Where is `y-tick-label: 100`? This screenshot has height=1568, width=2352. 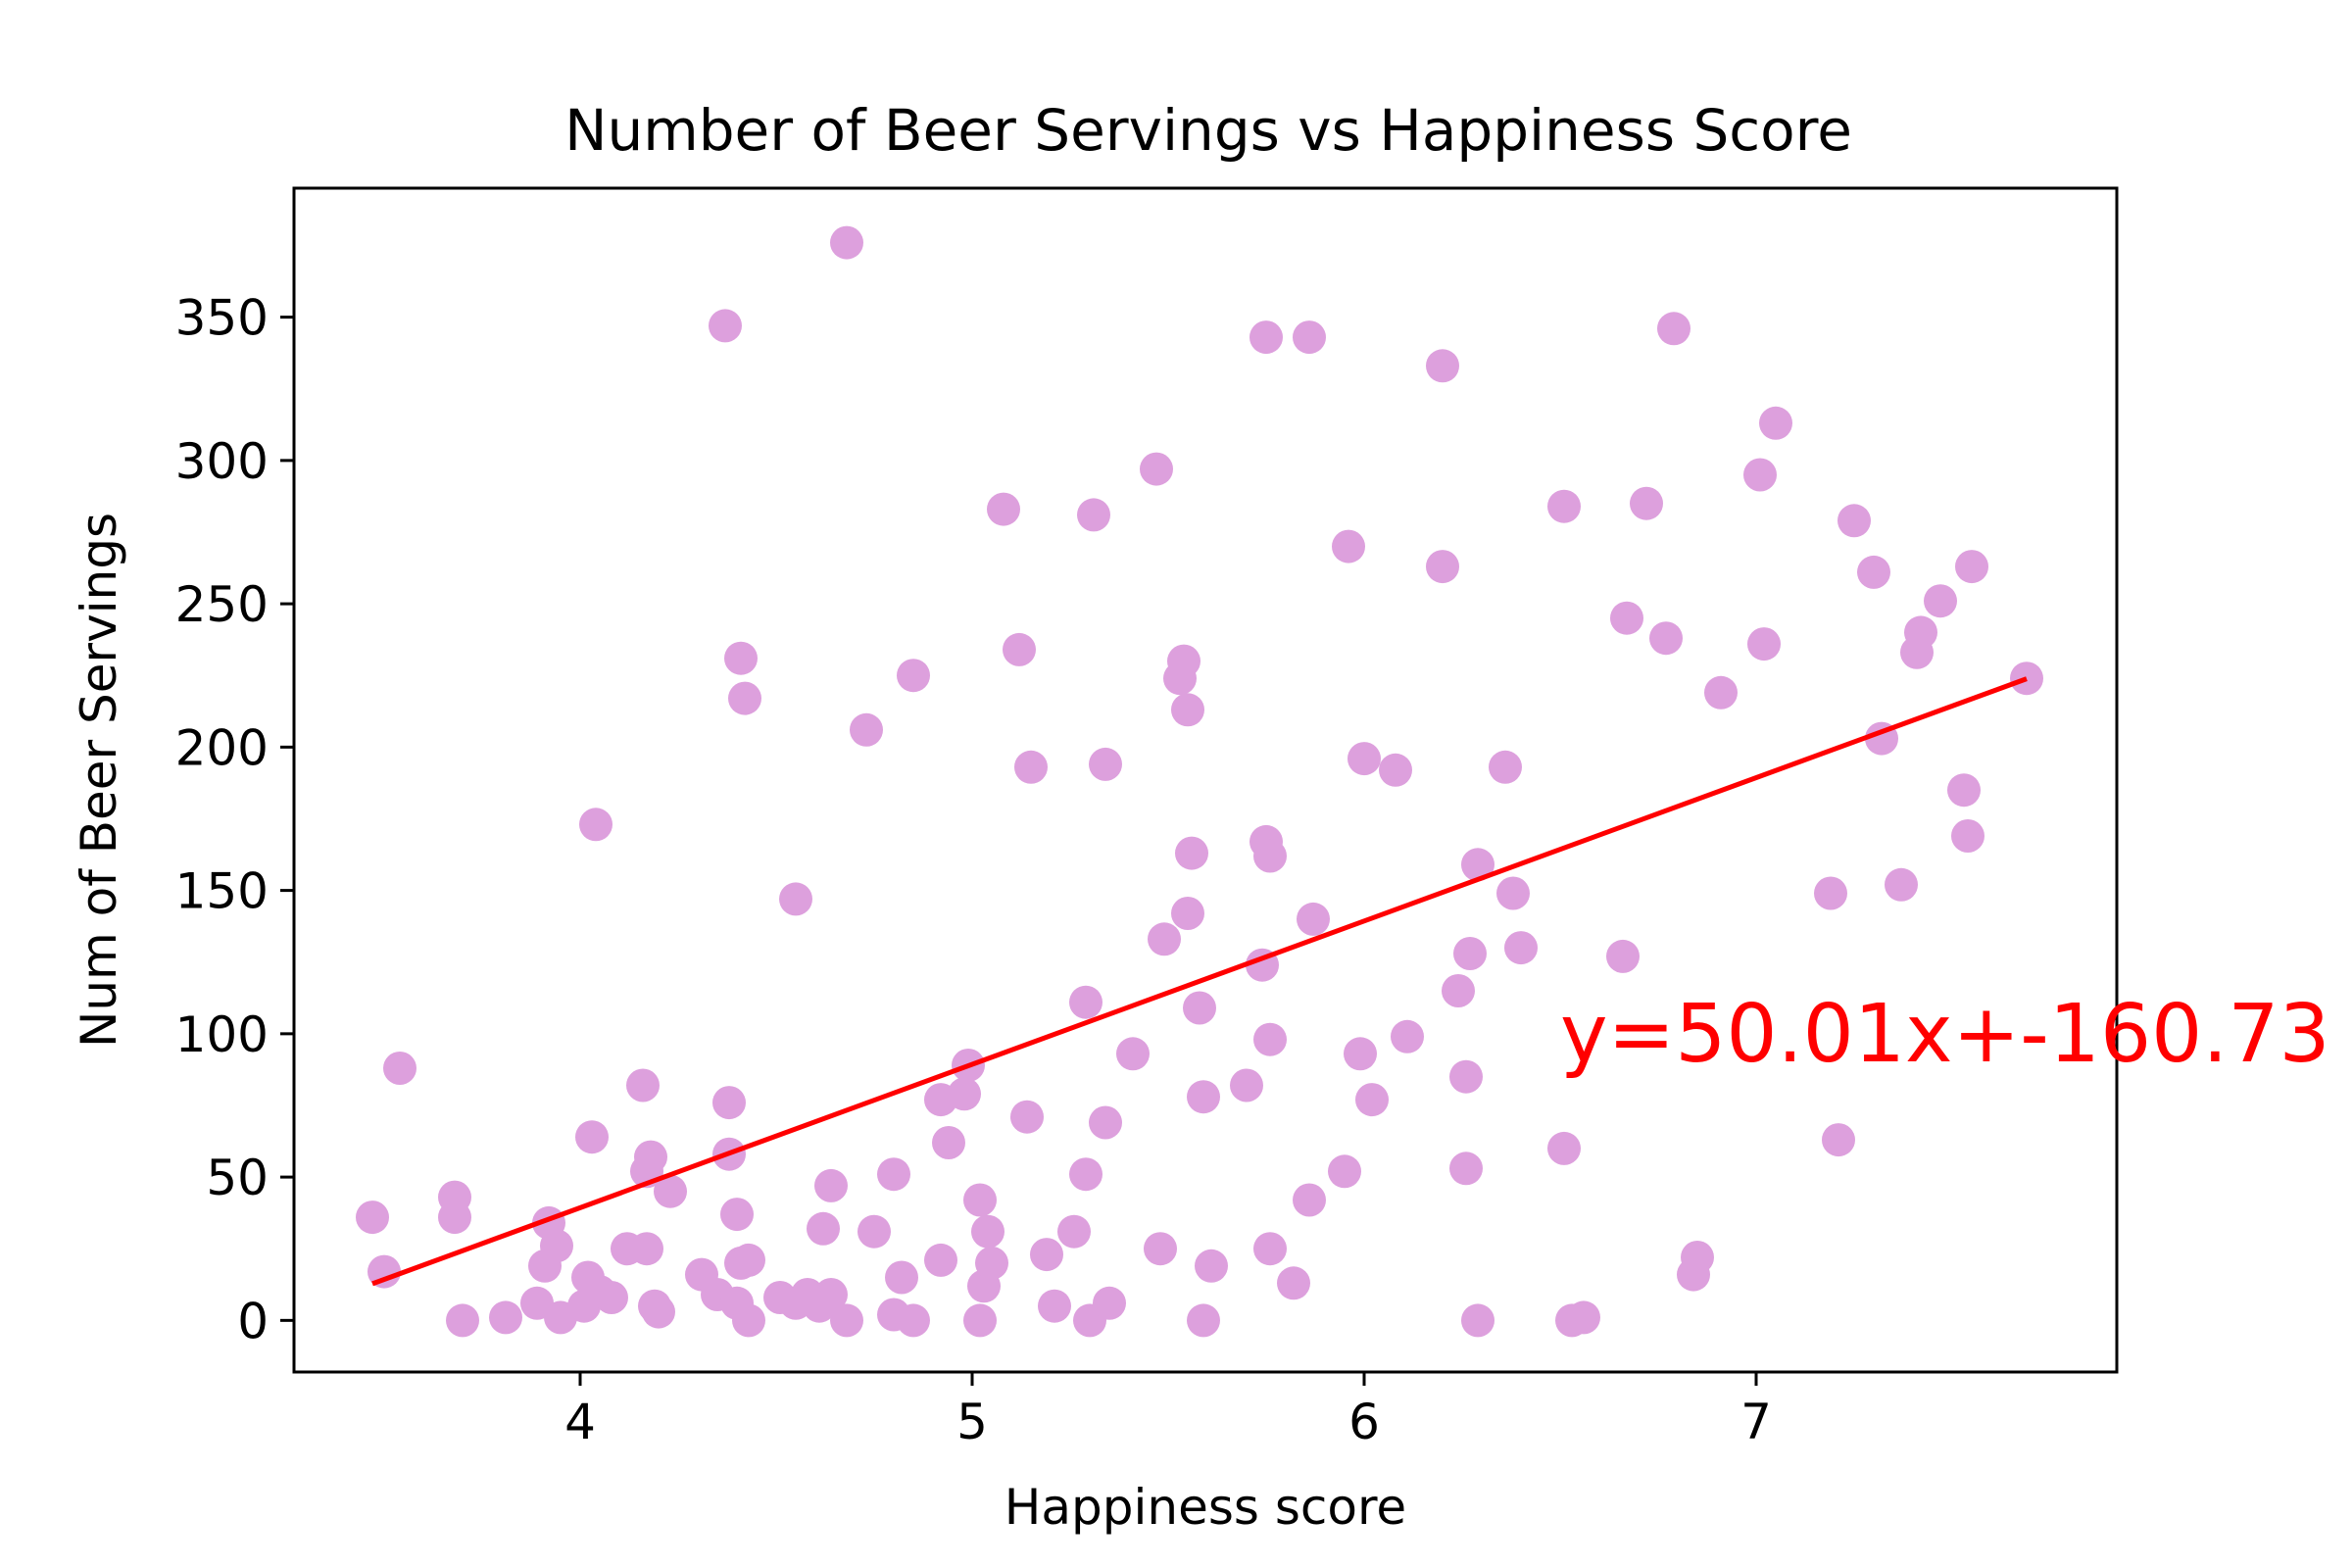
y-tick-label: 100 is located at coordinates (222, 1034).